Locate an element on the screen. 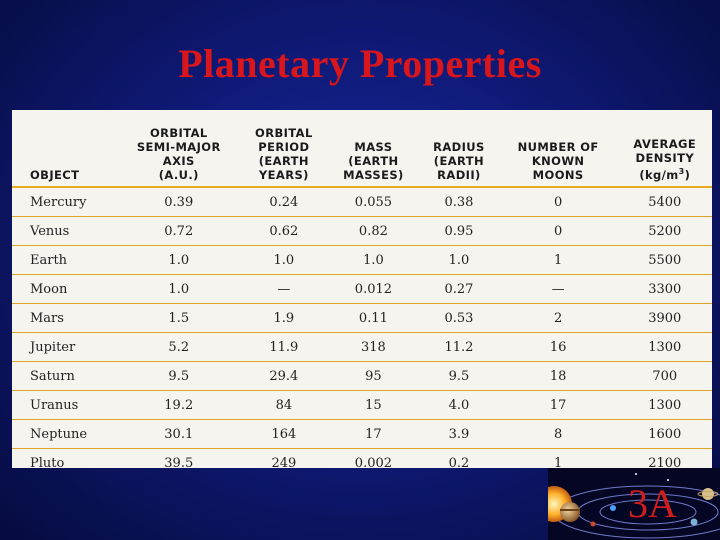  table-row: Saturn 9.5 29.4 95 9.5 18 700 is located at coordinates (362, 376).